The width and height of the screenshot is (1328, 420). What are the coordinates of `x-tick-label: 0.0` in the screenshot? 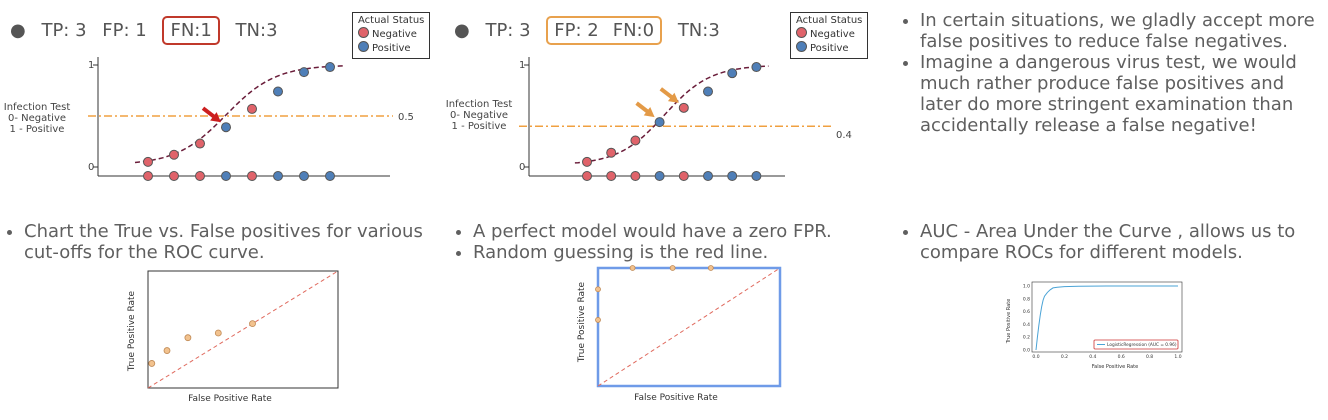 It's located at (1035, 357).